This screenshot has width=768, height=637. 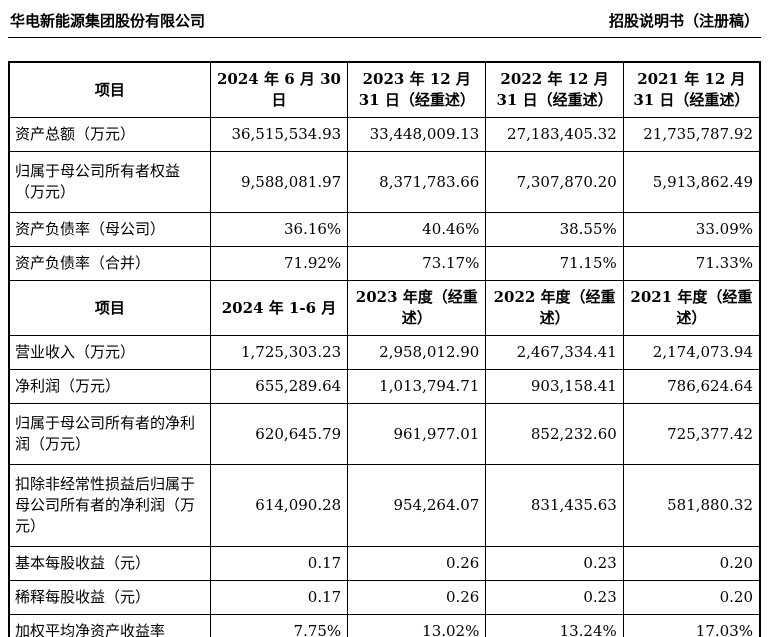 What do you see at coordinates (691, 505) in the screenshot?
I see `cell-value: 581,880.32` at bounding box center [691, 505].